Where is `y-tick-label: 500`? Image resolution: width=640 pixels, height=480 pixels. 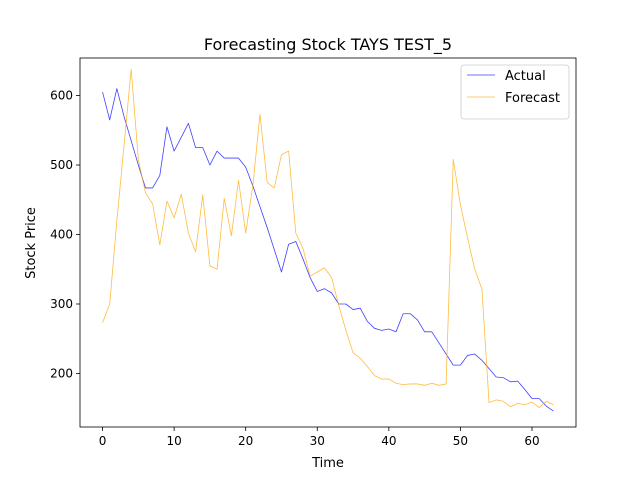 y-tick-label: 500 is located at coordinates (61, 165).